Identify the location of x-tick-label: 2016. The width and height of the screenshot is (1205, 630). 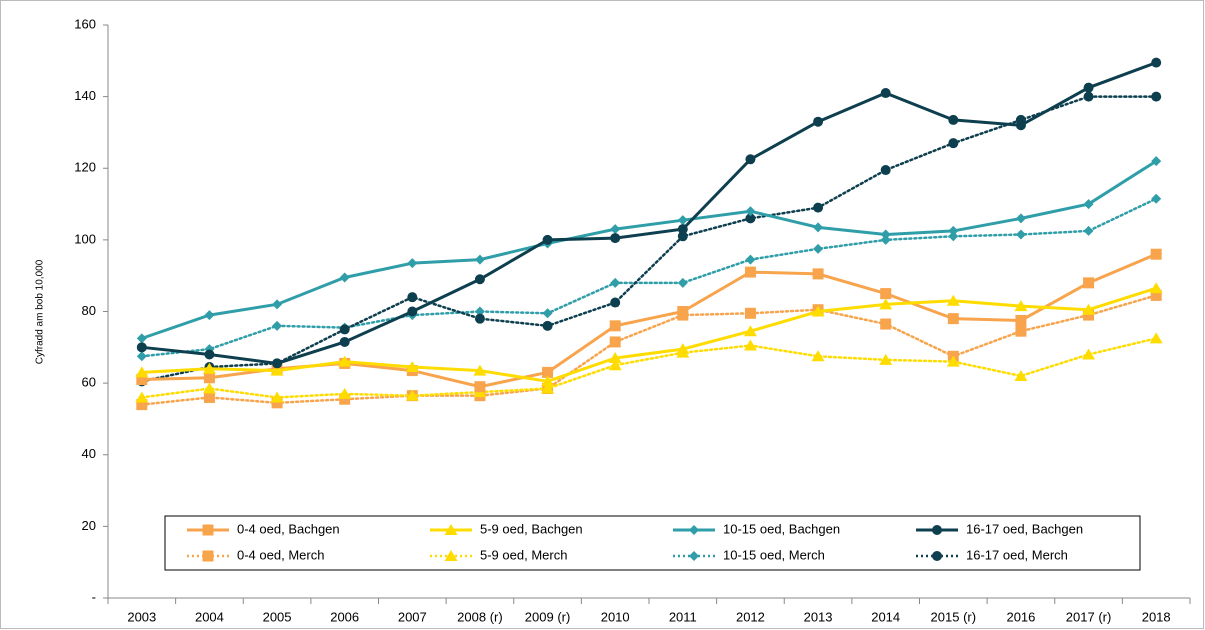
(1020, 616).